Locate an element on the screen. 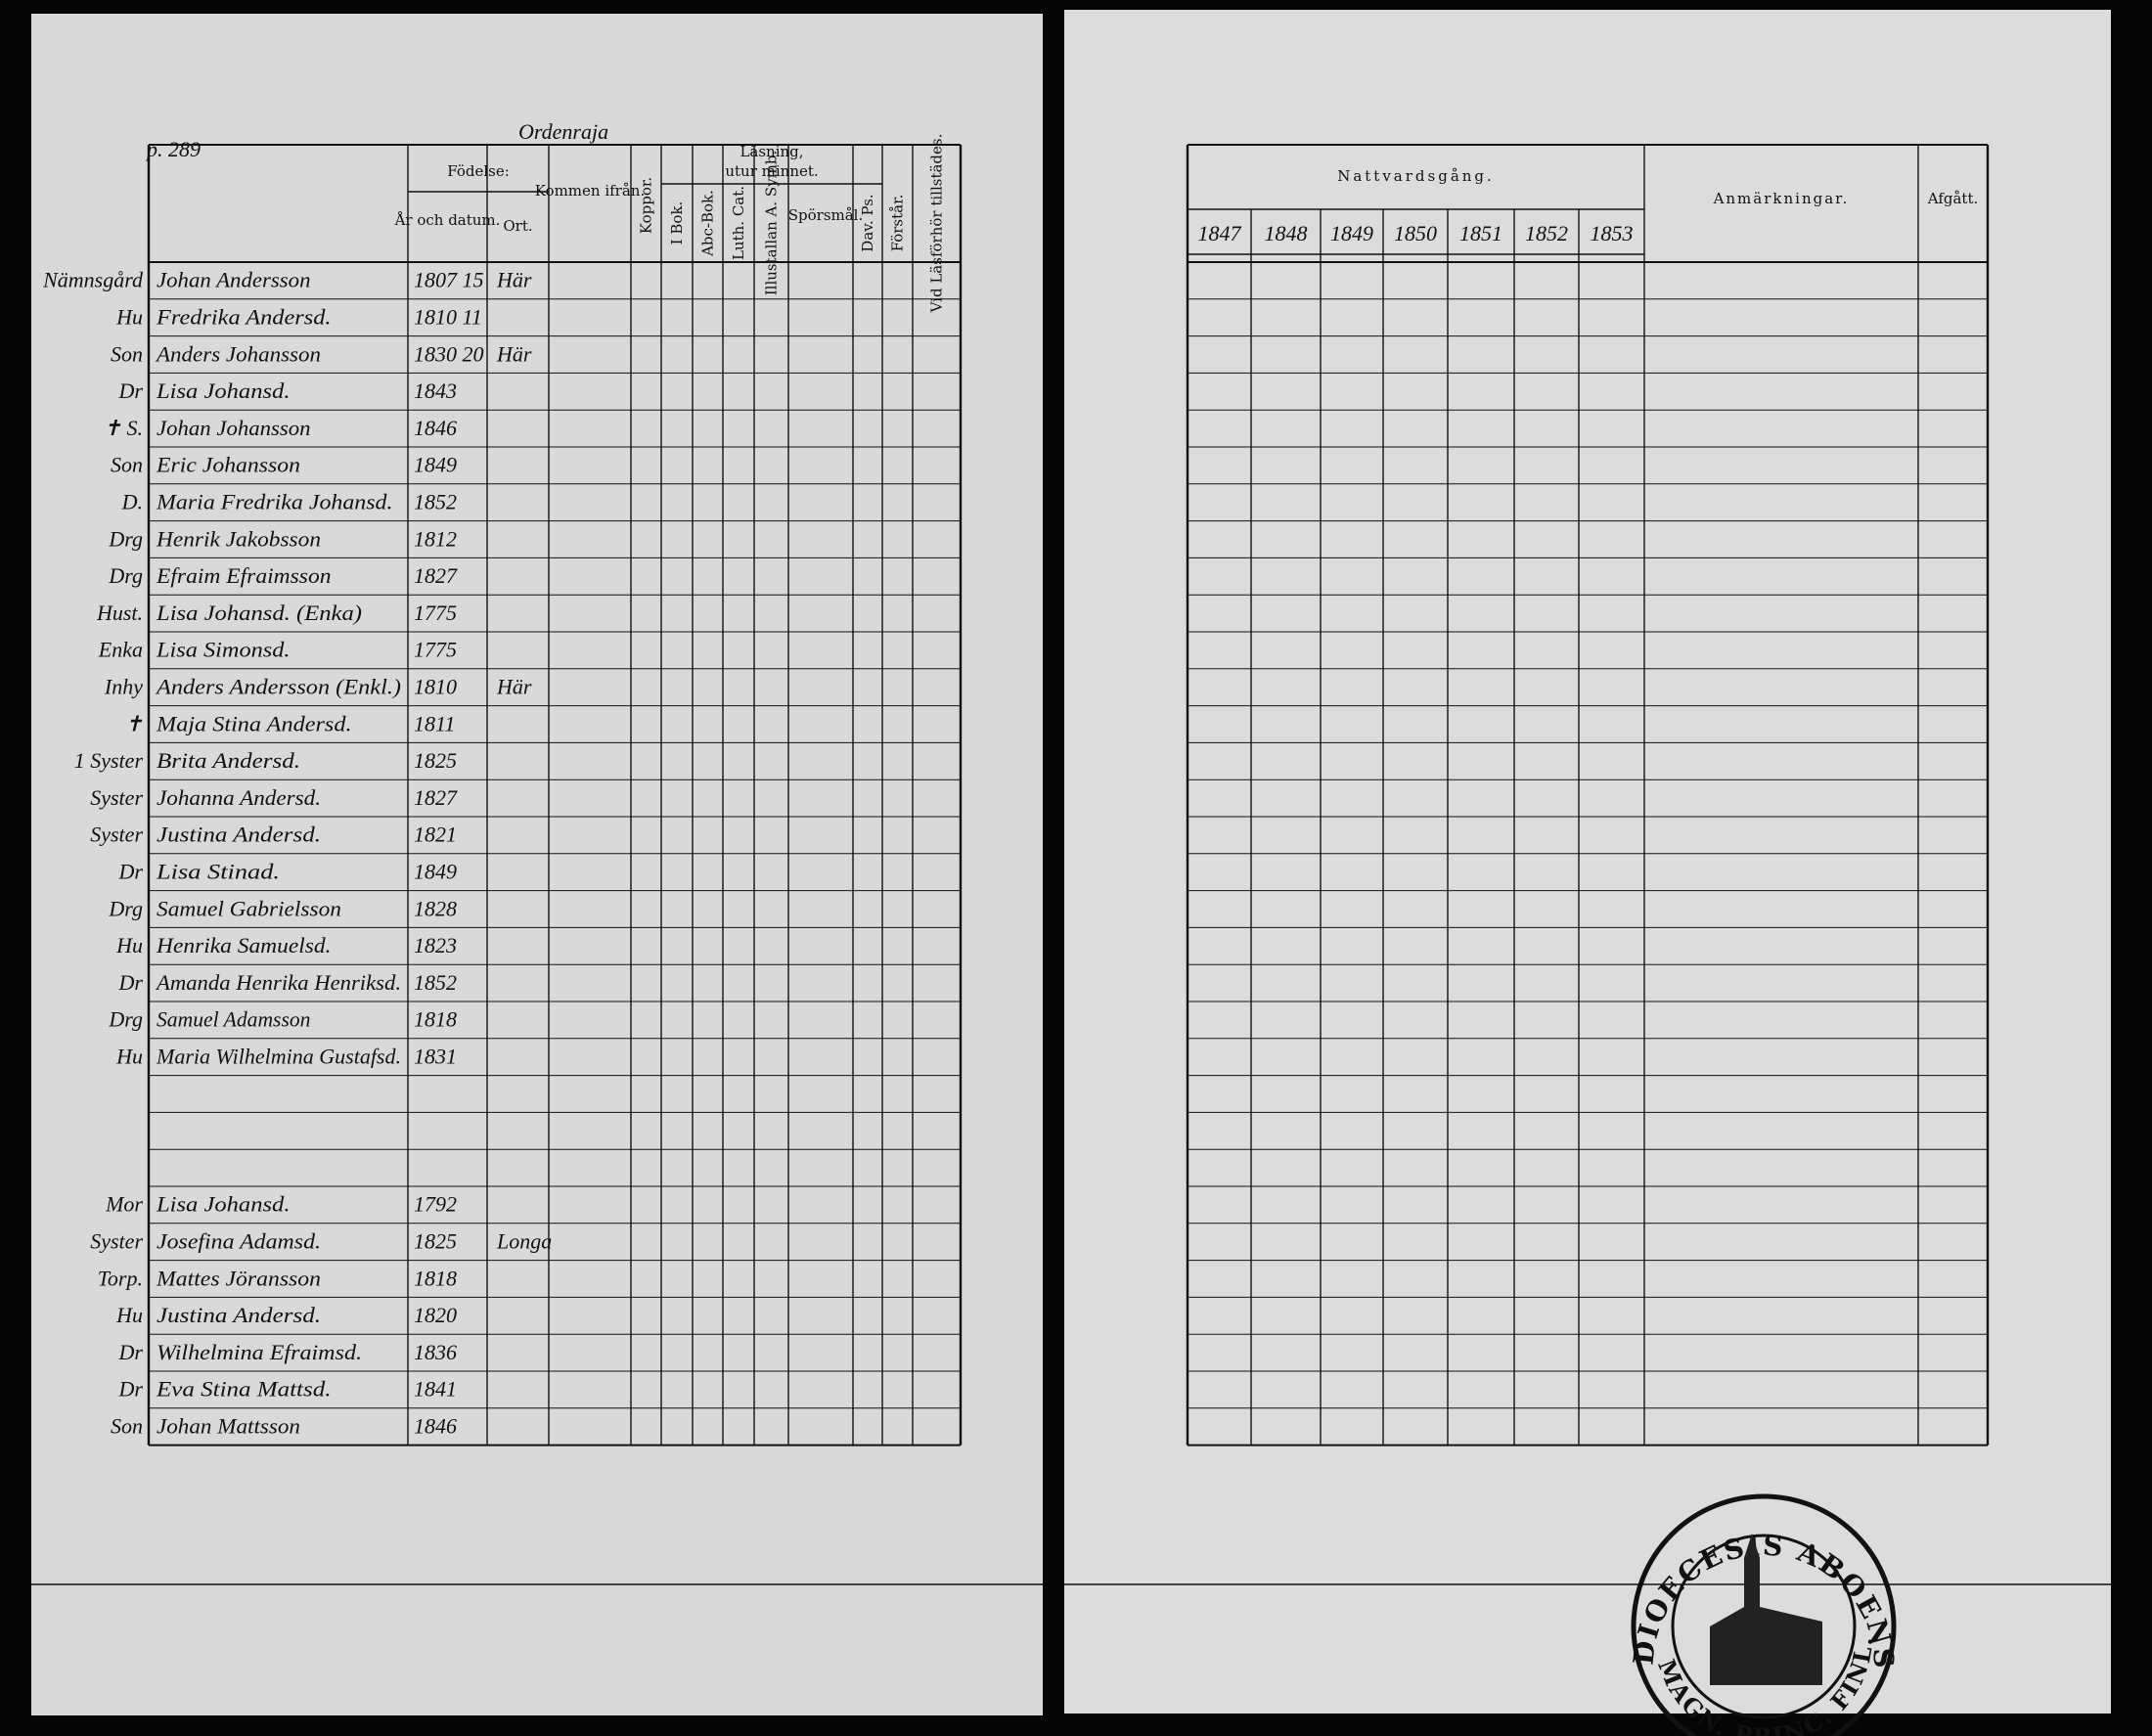 This screenshot has width=2152, height=1736. relation: Mor is located at coordinates (124, 1204).